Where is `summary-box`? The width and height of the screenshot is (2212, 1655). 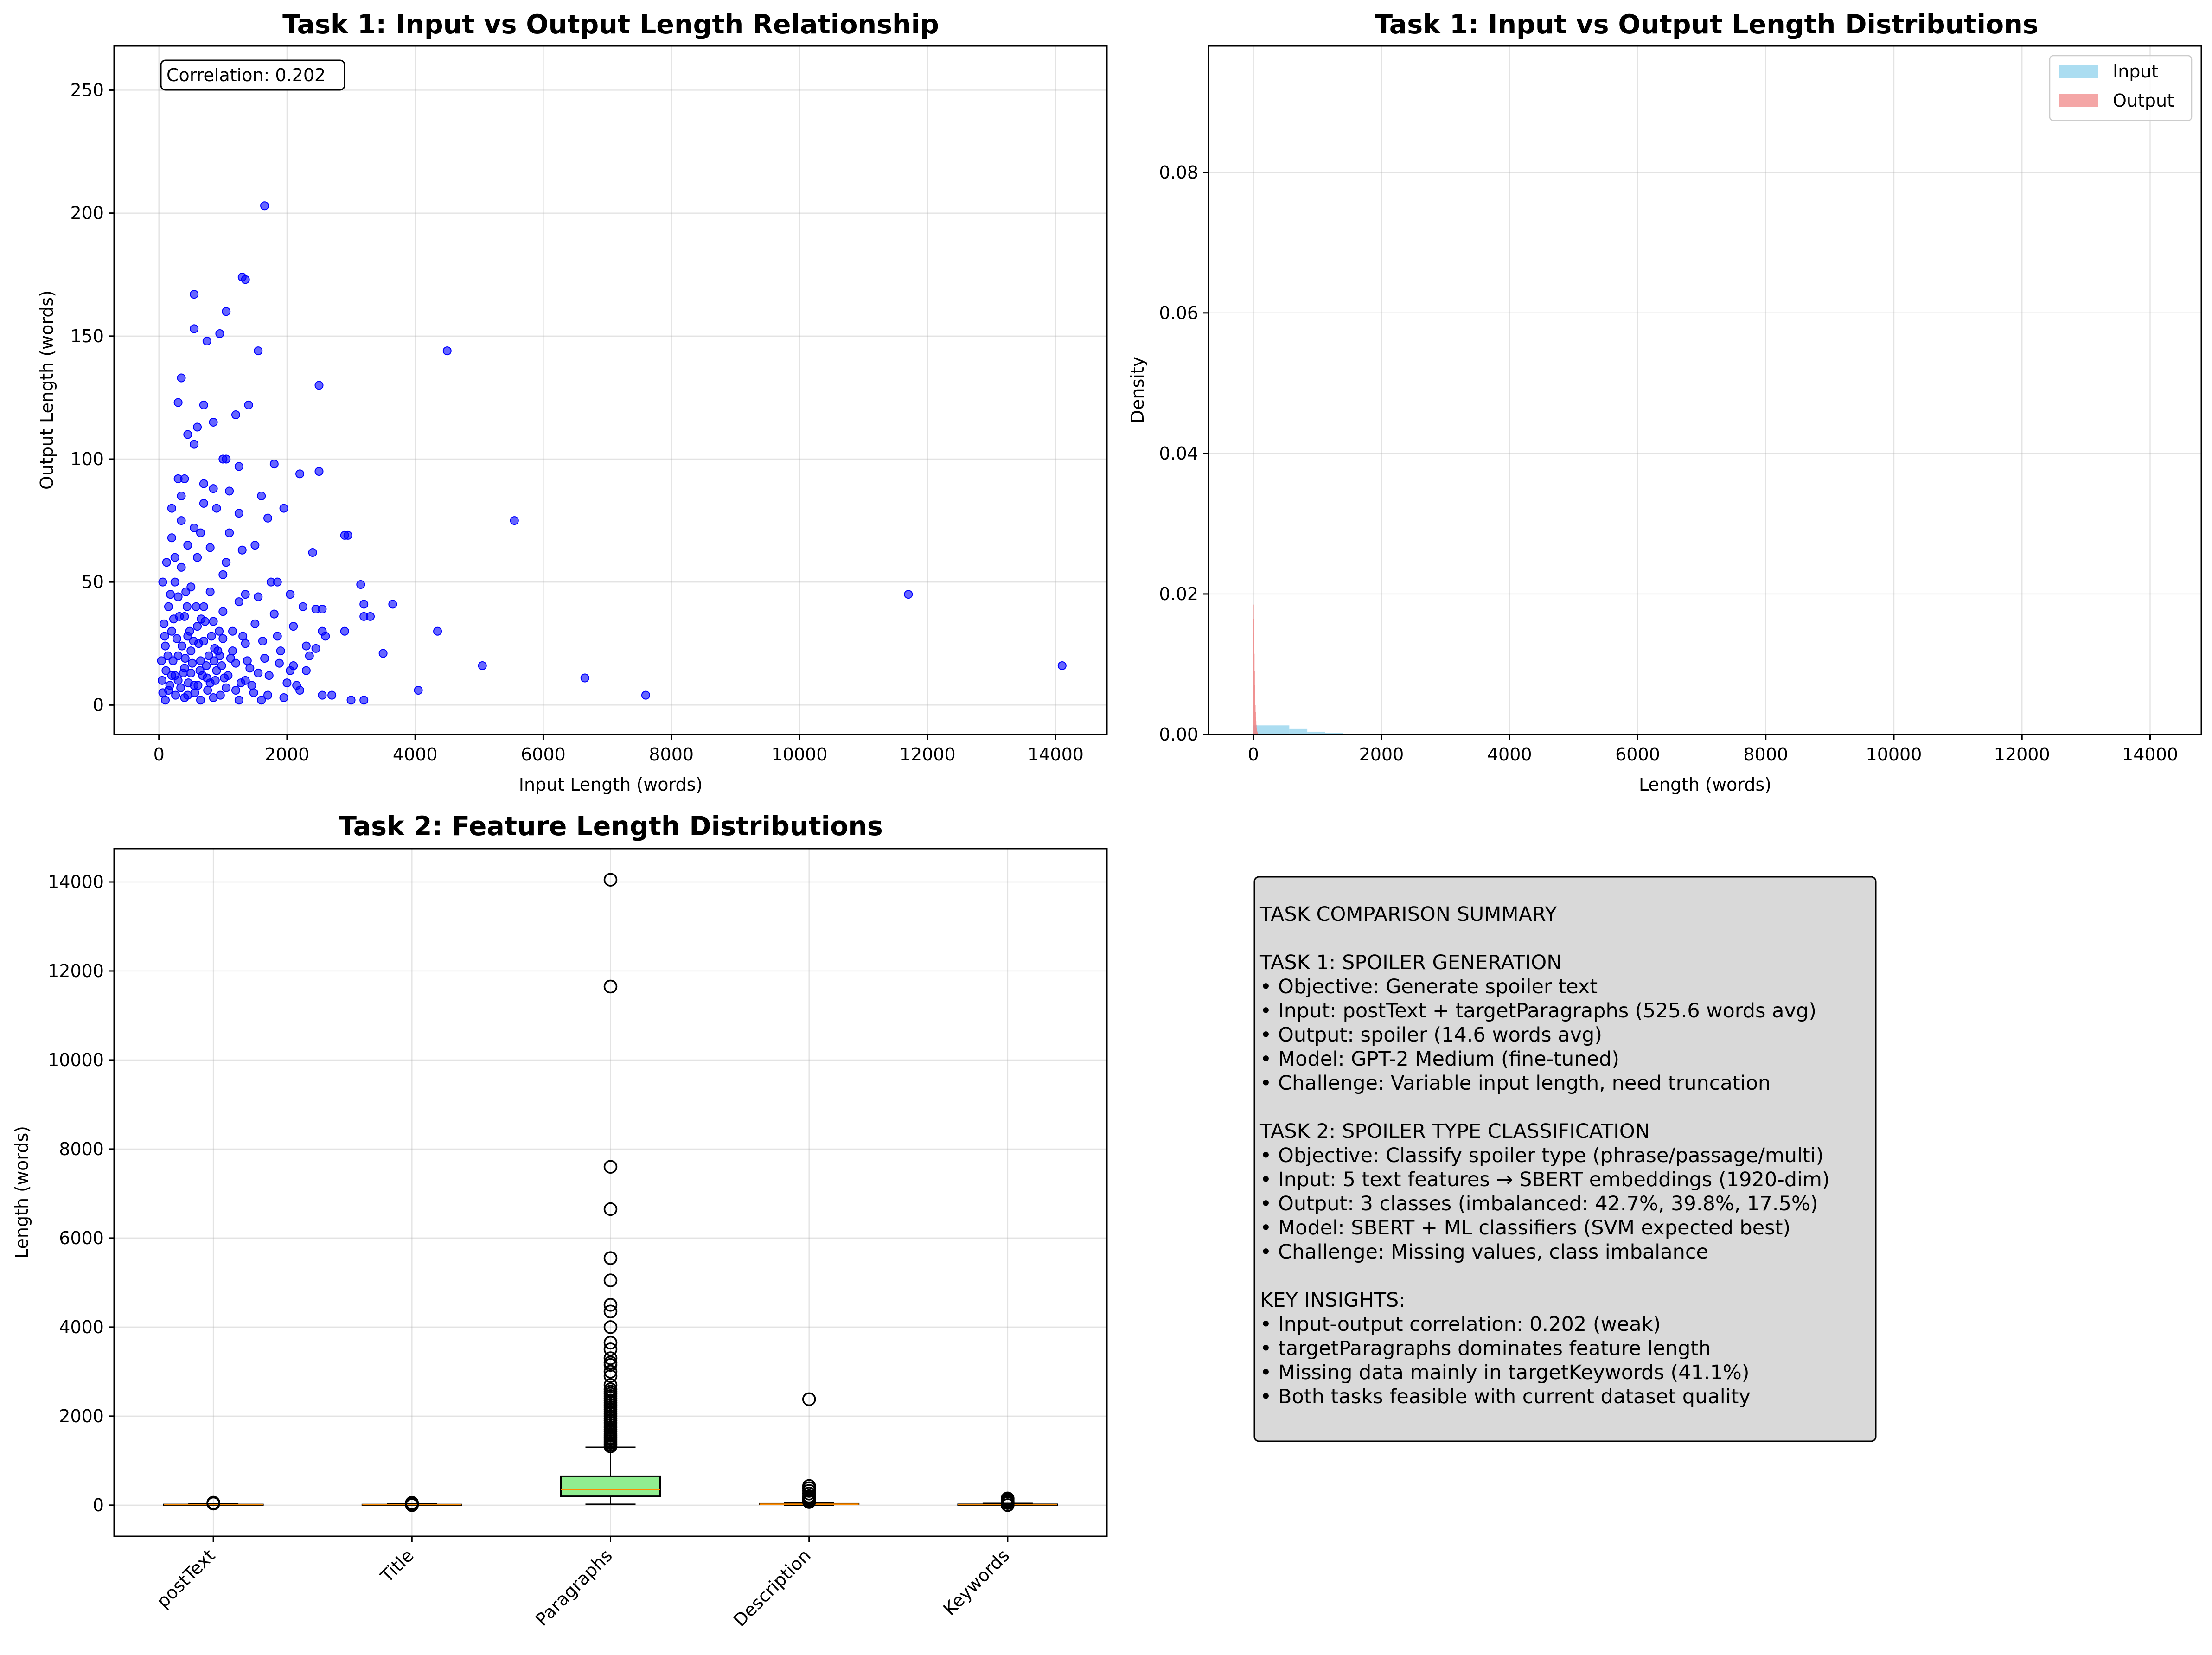
summary-box is located at coordinates (1565, 1159).